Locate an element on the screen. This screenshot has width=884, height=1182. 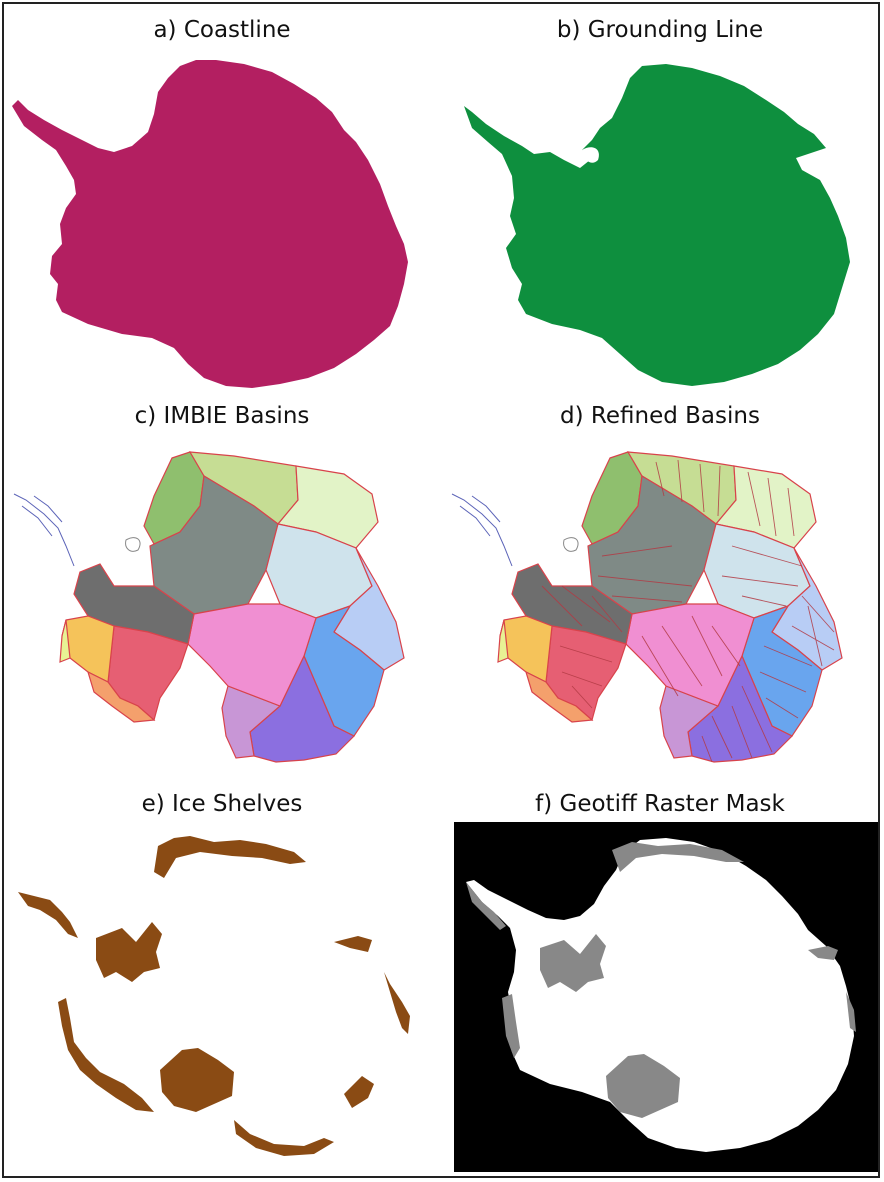
raster-shelf-peninsula is located at coordinates (486, 906).